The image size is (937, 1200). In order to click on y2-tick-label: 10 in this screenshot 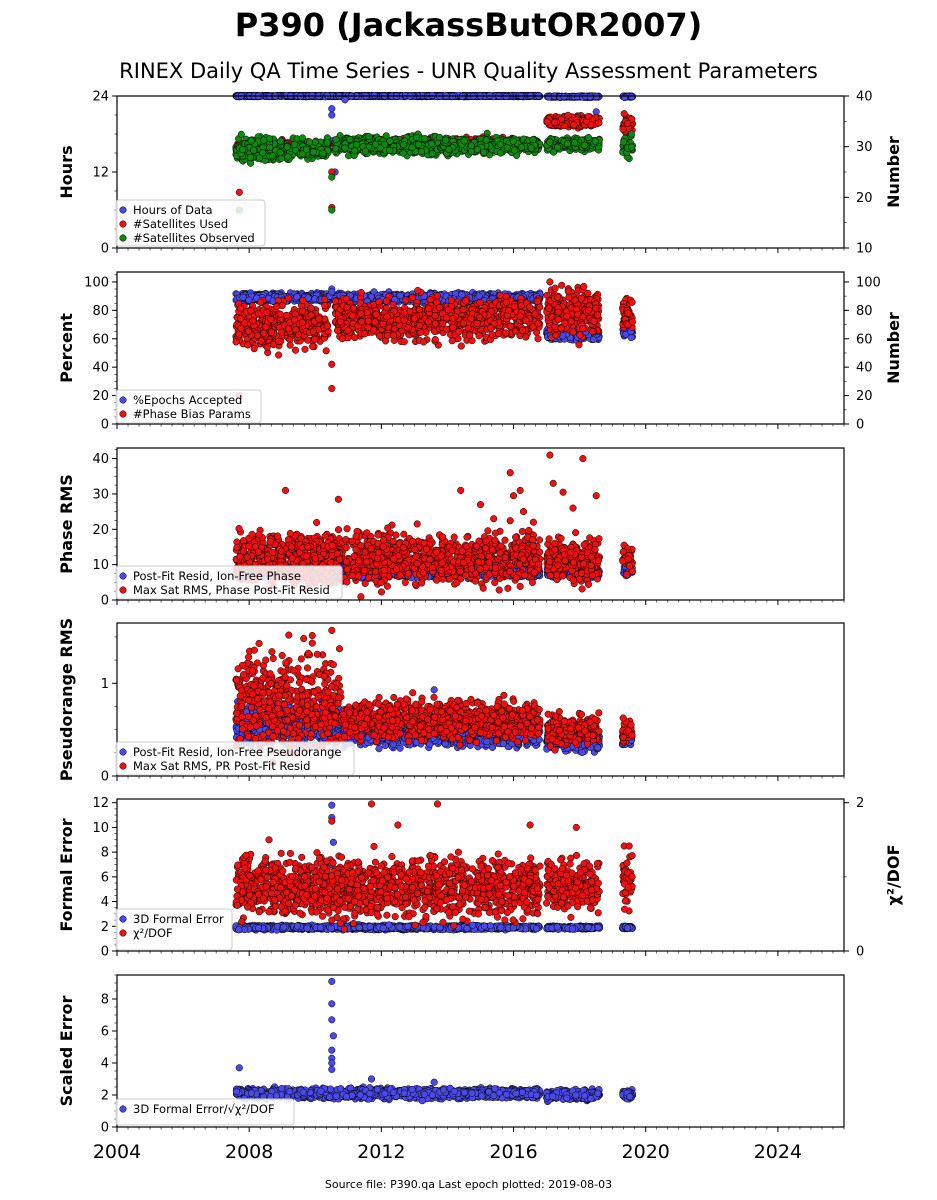, I will do `click(864, 249)`.